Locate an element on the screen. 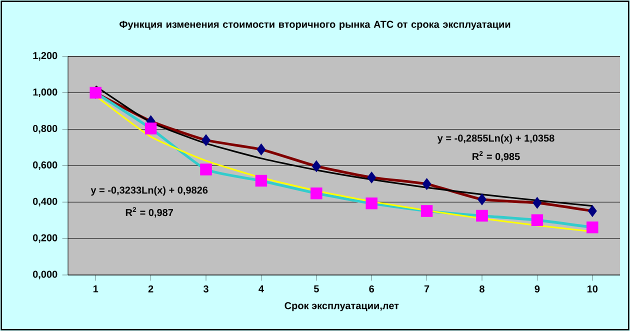 This screenshot has width=630, height=331. x-axis-title: Срок эксплуатации,лет is located at coordinates (341, 307).